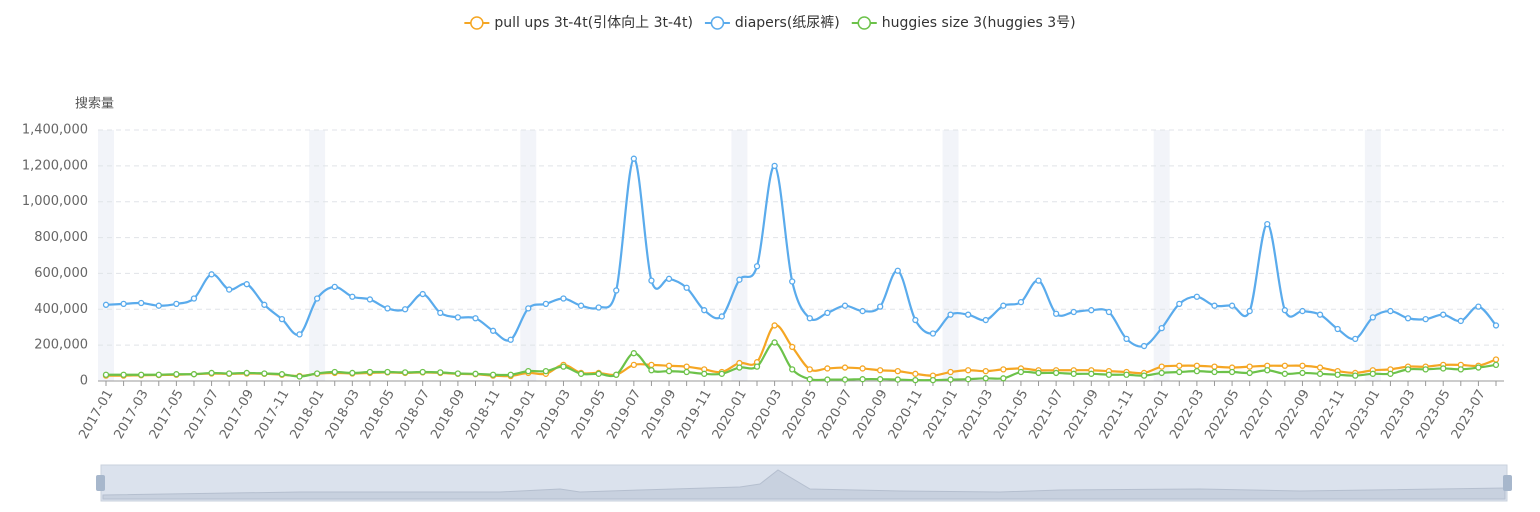 The width and height of the screenshot is (1540, 512). I want to click on x-tick-label: 2023-05, so click(1434, 414).